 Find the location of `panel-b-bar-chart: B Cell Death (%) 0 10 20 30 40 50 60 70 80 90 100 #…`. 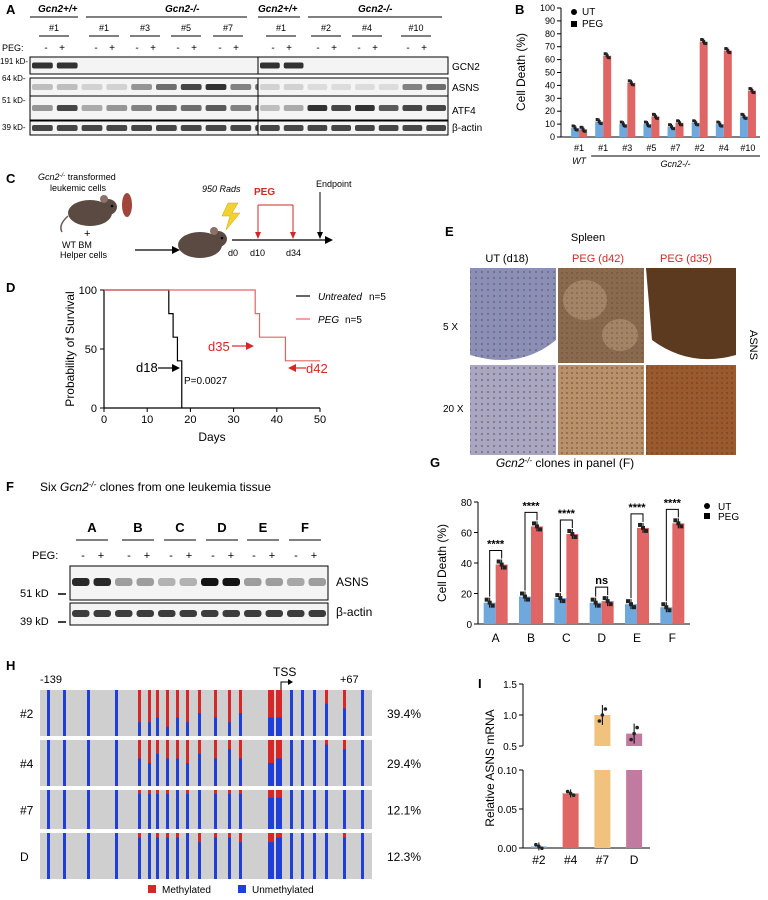

panel-b-bar-chart: B Cell Death (%) 0 10 20 30 40 50 60 70 80 90 100 #… is located at coordinates (637, 85).